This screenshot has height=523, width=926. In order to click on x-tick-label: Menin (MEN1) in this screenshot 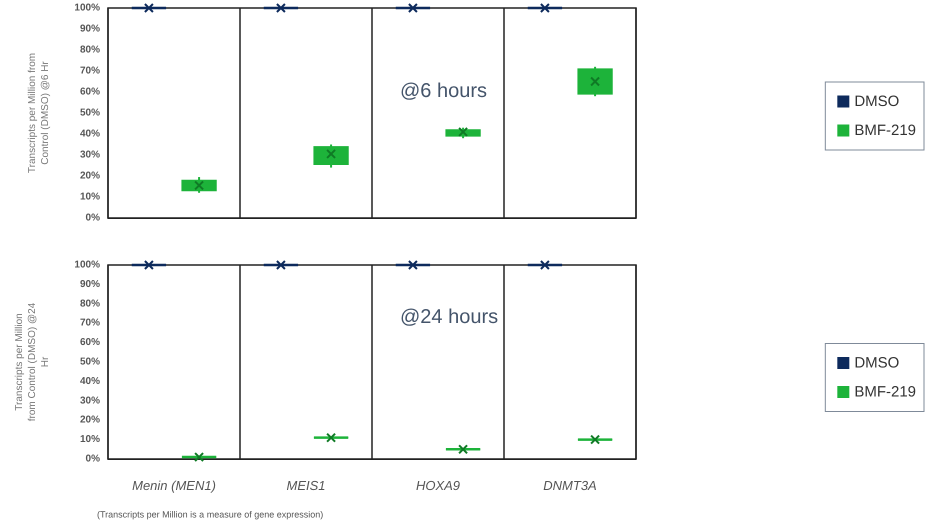, I will do `click(174, 485)`.